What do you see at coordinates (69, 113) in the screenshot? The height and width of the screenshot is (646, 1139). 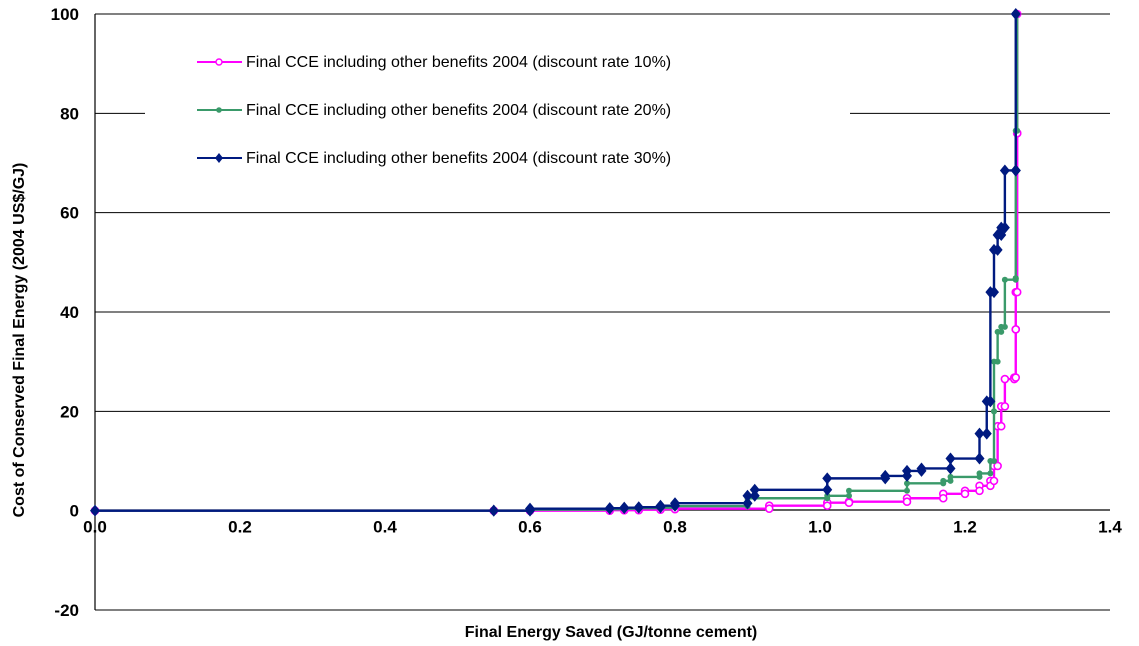 I see `y-tick-label: 80` at bounding box center [69, 113].